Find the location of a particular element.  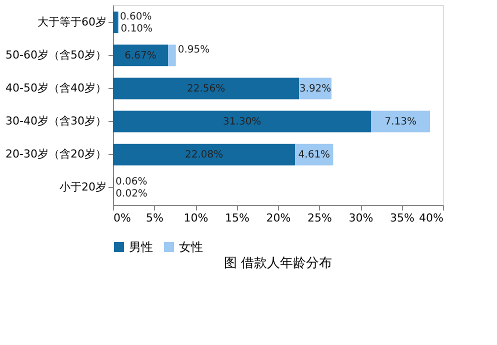

x-tick-label: 40% is located at coordinates (431, 218).